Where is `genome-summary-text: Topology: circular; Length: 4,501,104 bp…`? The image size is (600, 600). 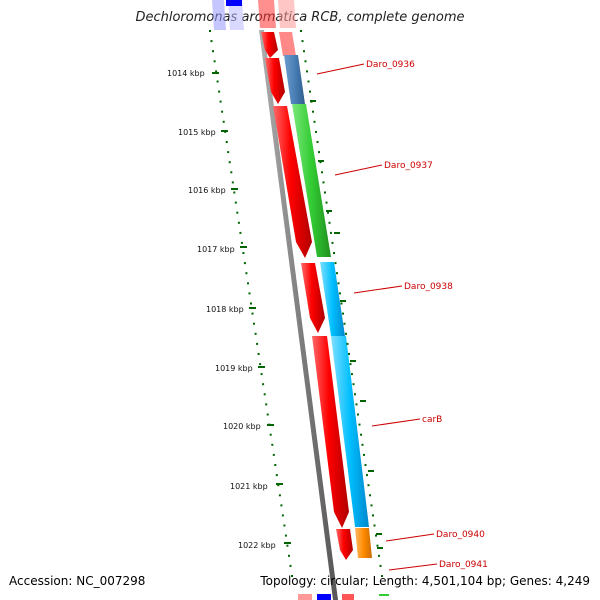 genome-summary-text: Topology: circular; Length: 4,501,104 bp… is located at coordinates (425, 581).